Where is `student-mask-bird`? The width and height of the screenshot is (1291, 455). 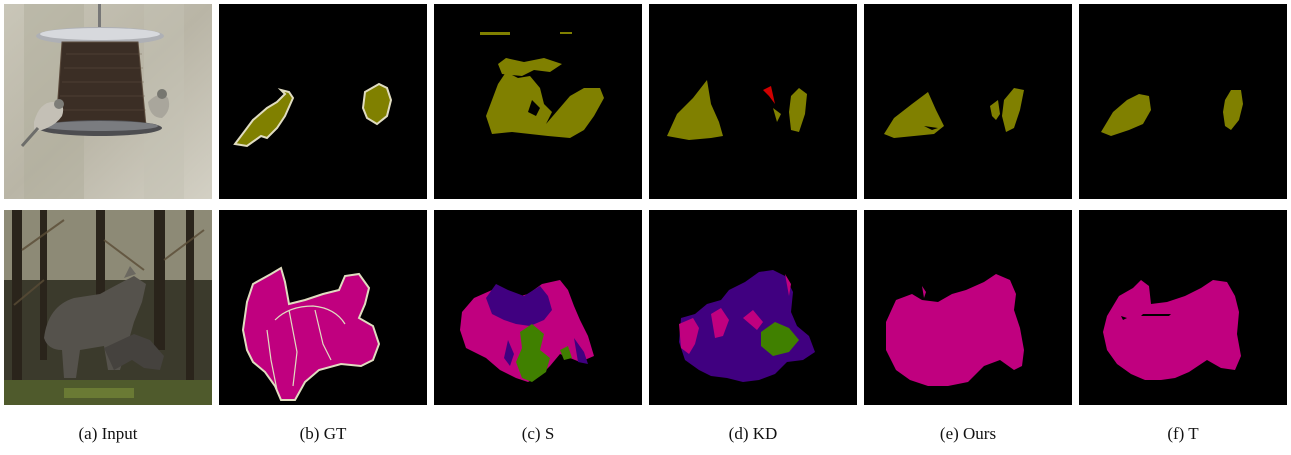
student-mask-bird is located at coordinates (538, 101).